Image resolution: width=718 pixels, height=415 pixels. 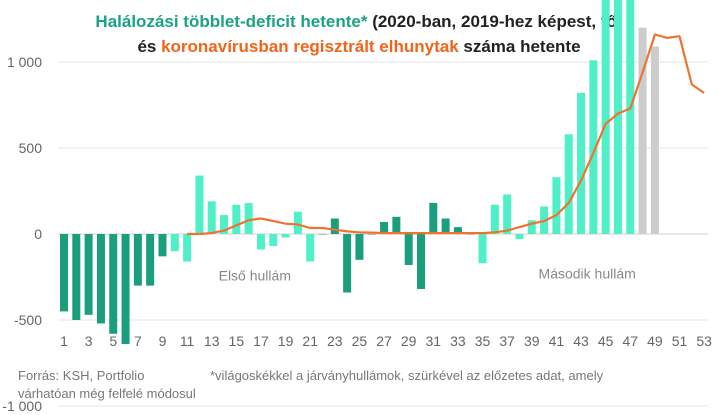 What do you see at coordinates (519, 46) in the screenshot?
I see `title-suffix: száma hetente` at bounding box center [519, 46].